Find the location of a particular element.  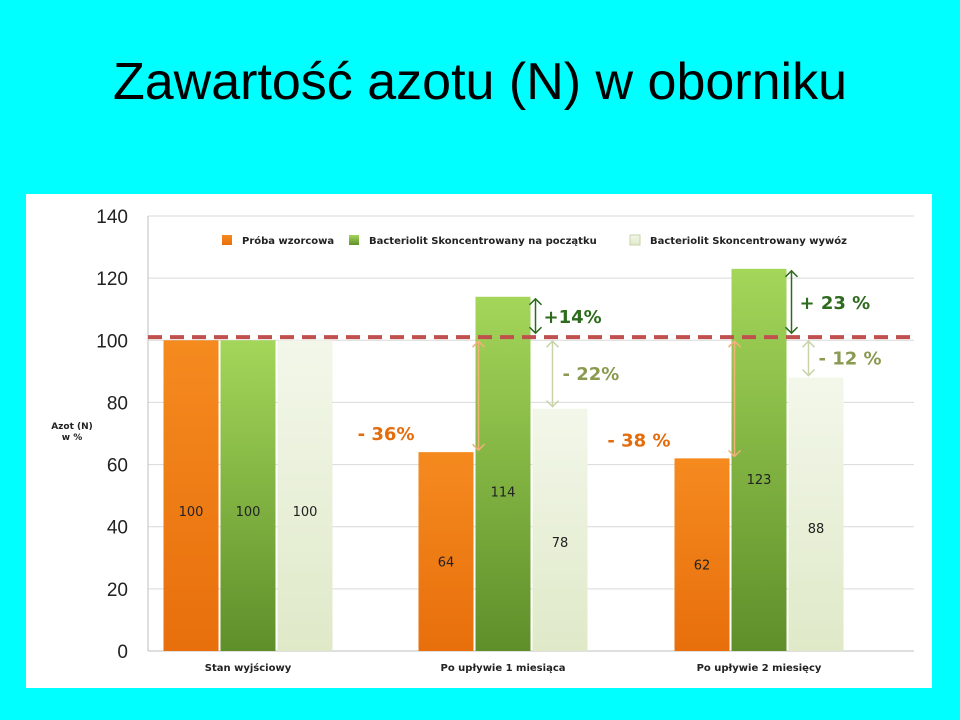

percent-annotation: + 23 % is located at coordinates (835, 303).